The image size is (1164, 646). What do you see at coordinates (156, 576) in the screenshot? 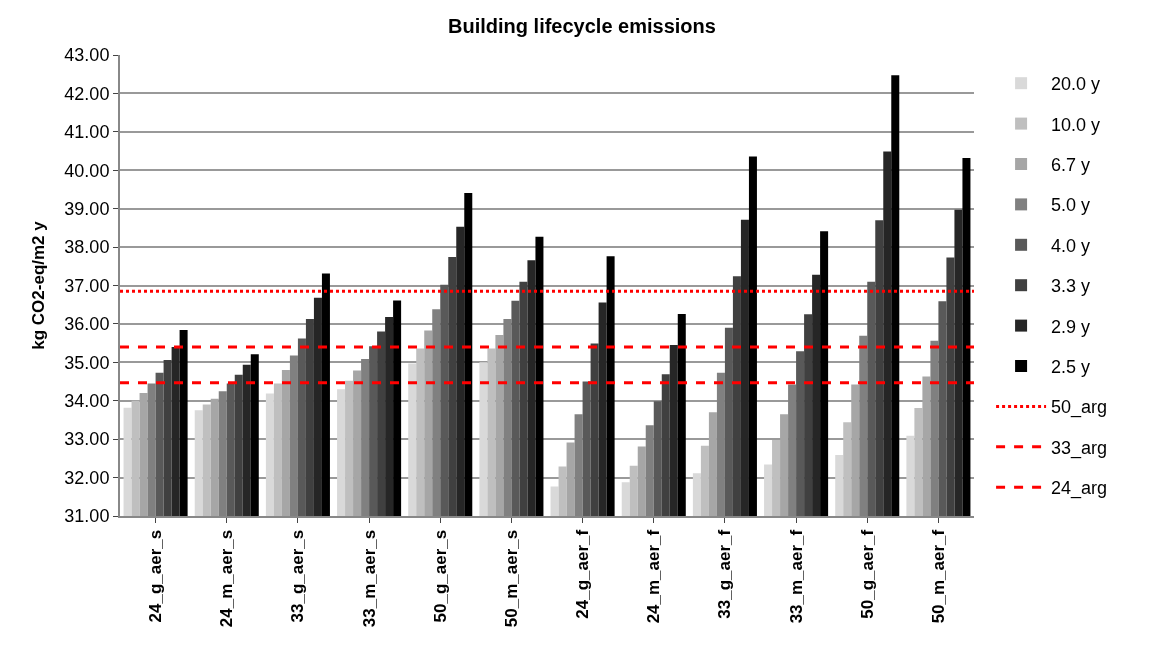
I see `x-tick-label: 24_g_aer_s` at bounding box center [156, 576].